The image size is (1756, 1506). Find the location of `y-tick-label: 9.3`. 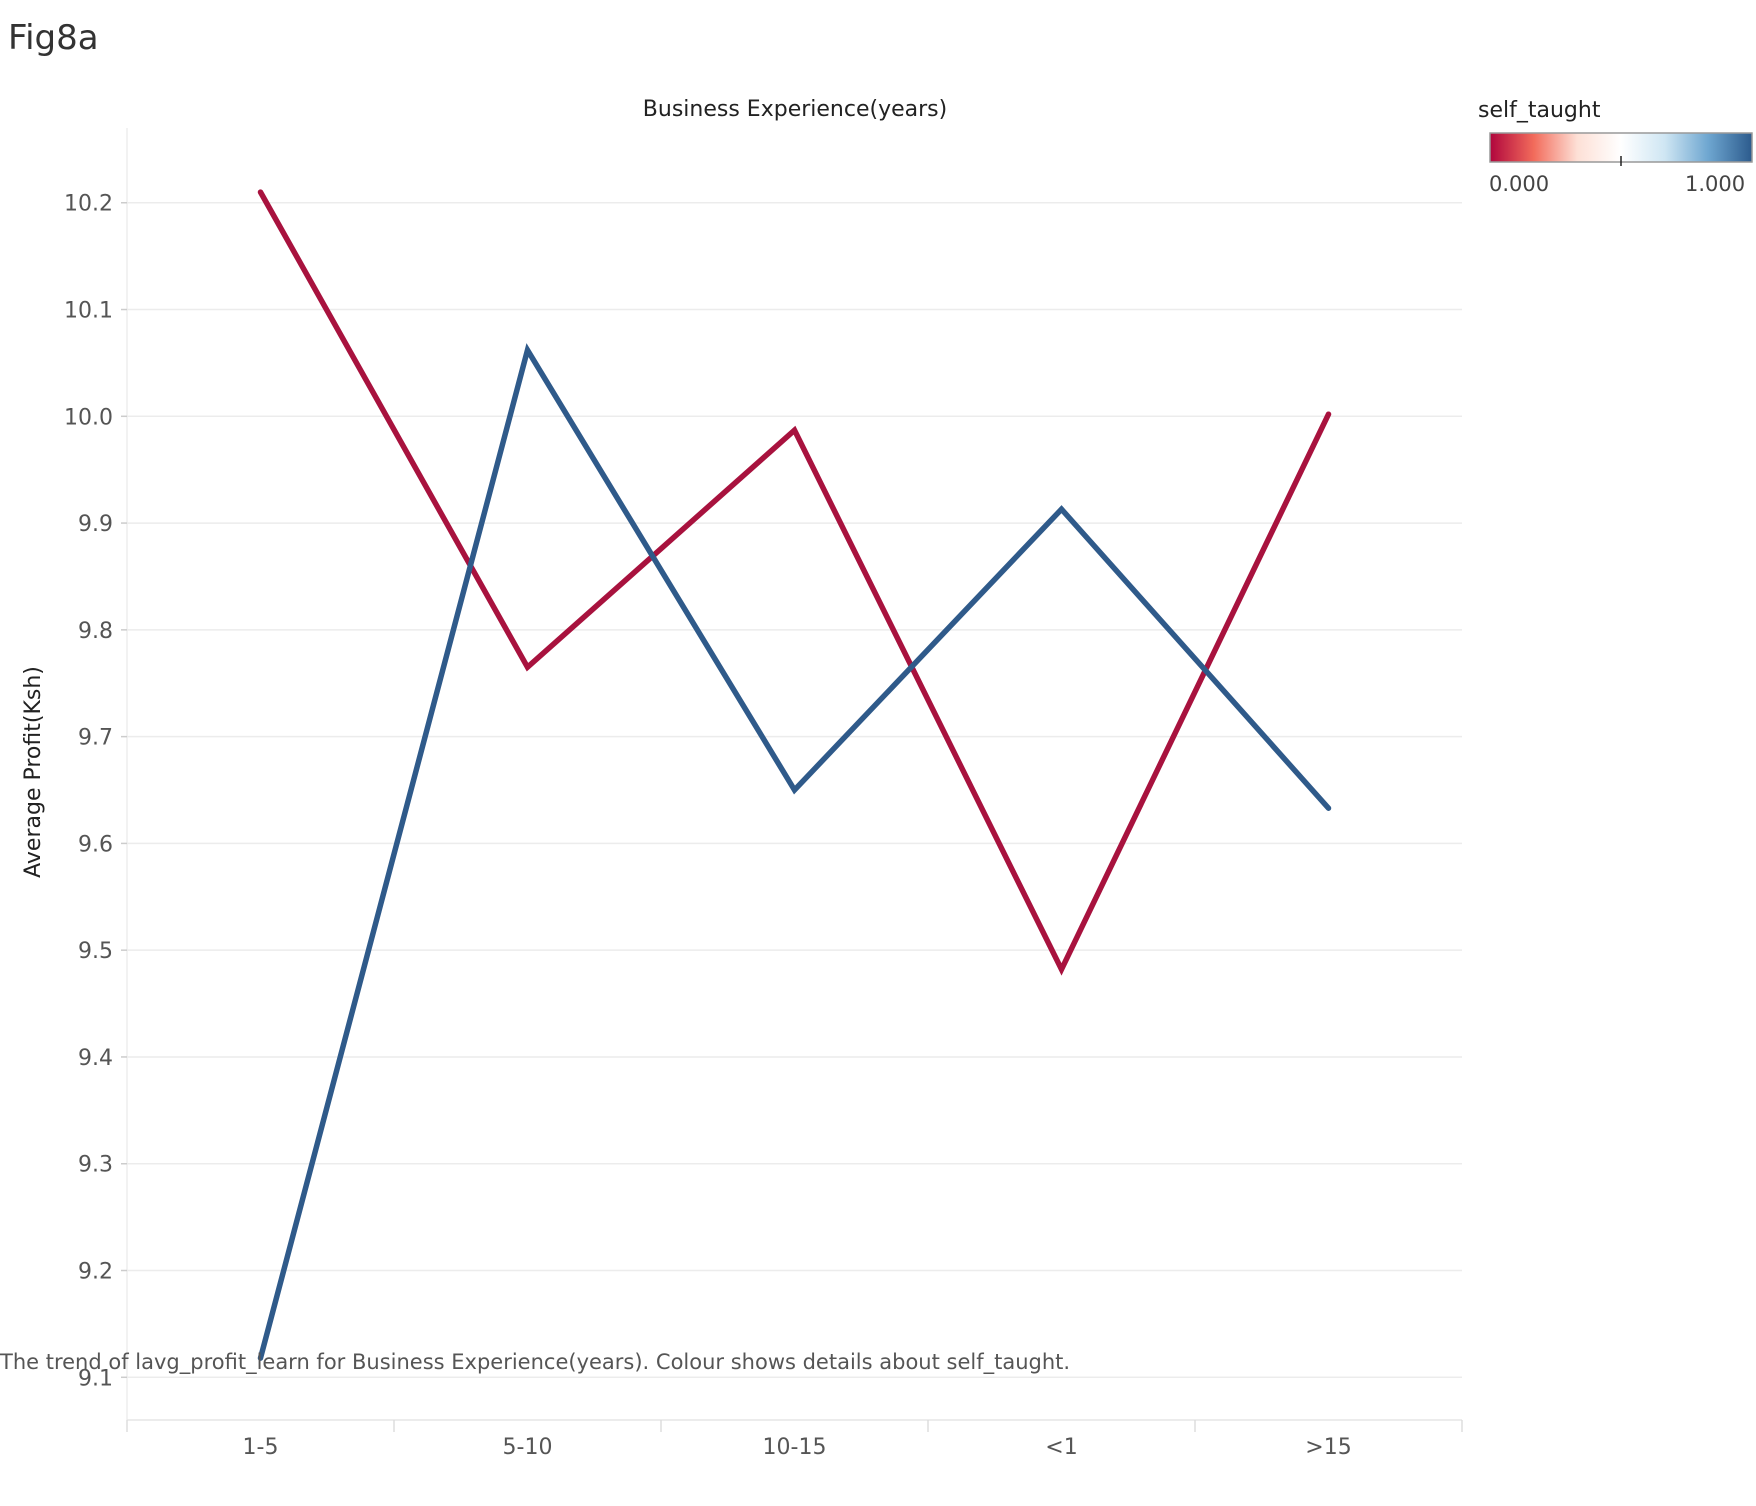

y-tick-label: 9.3 is located at coordinates (95, 1165).